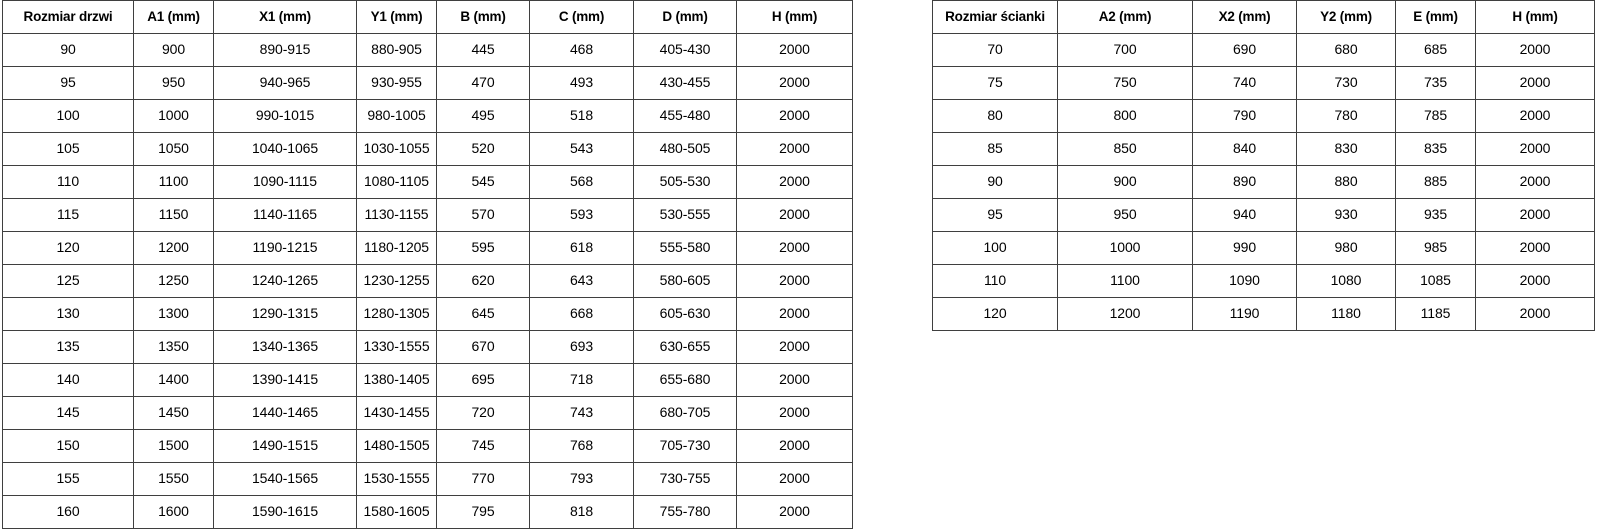 This screenshot has width=1600, height=529. Describe the element at coordinates (685, 479) in the screenshot. I see `table-cell: 730-755` at that location.